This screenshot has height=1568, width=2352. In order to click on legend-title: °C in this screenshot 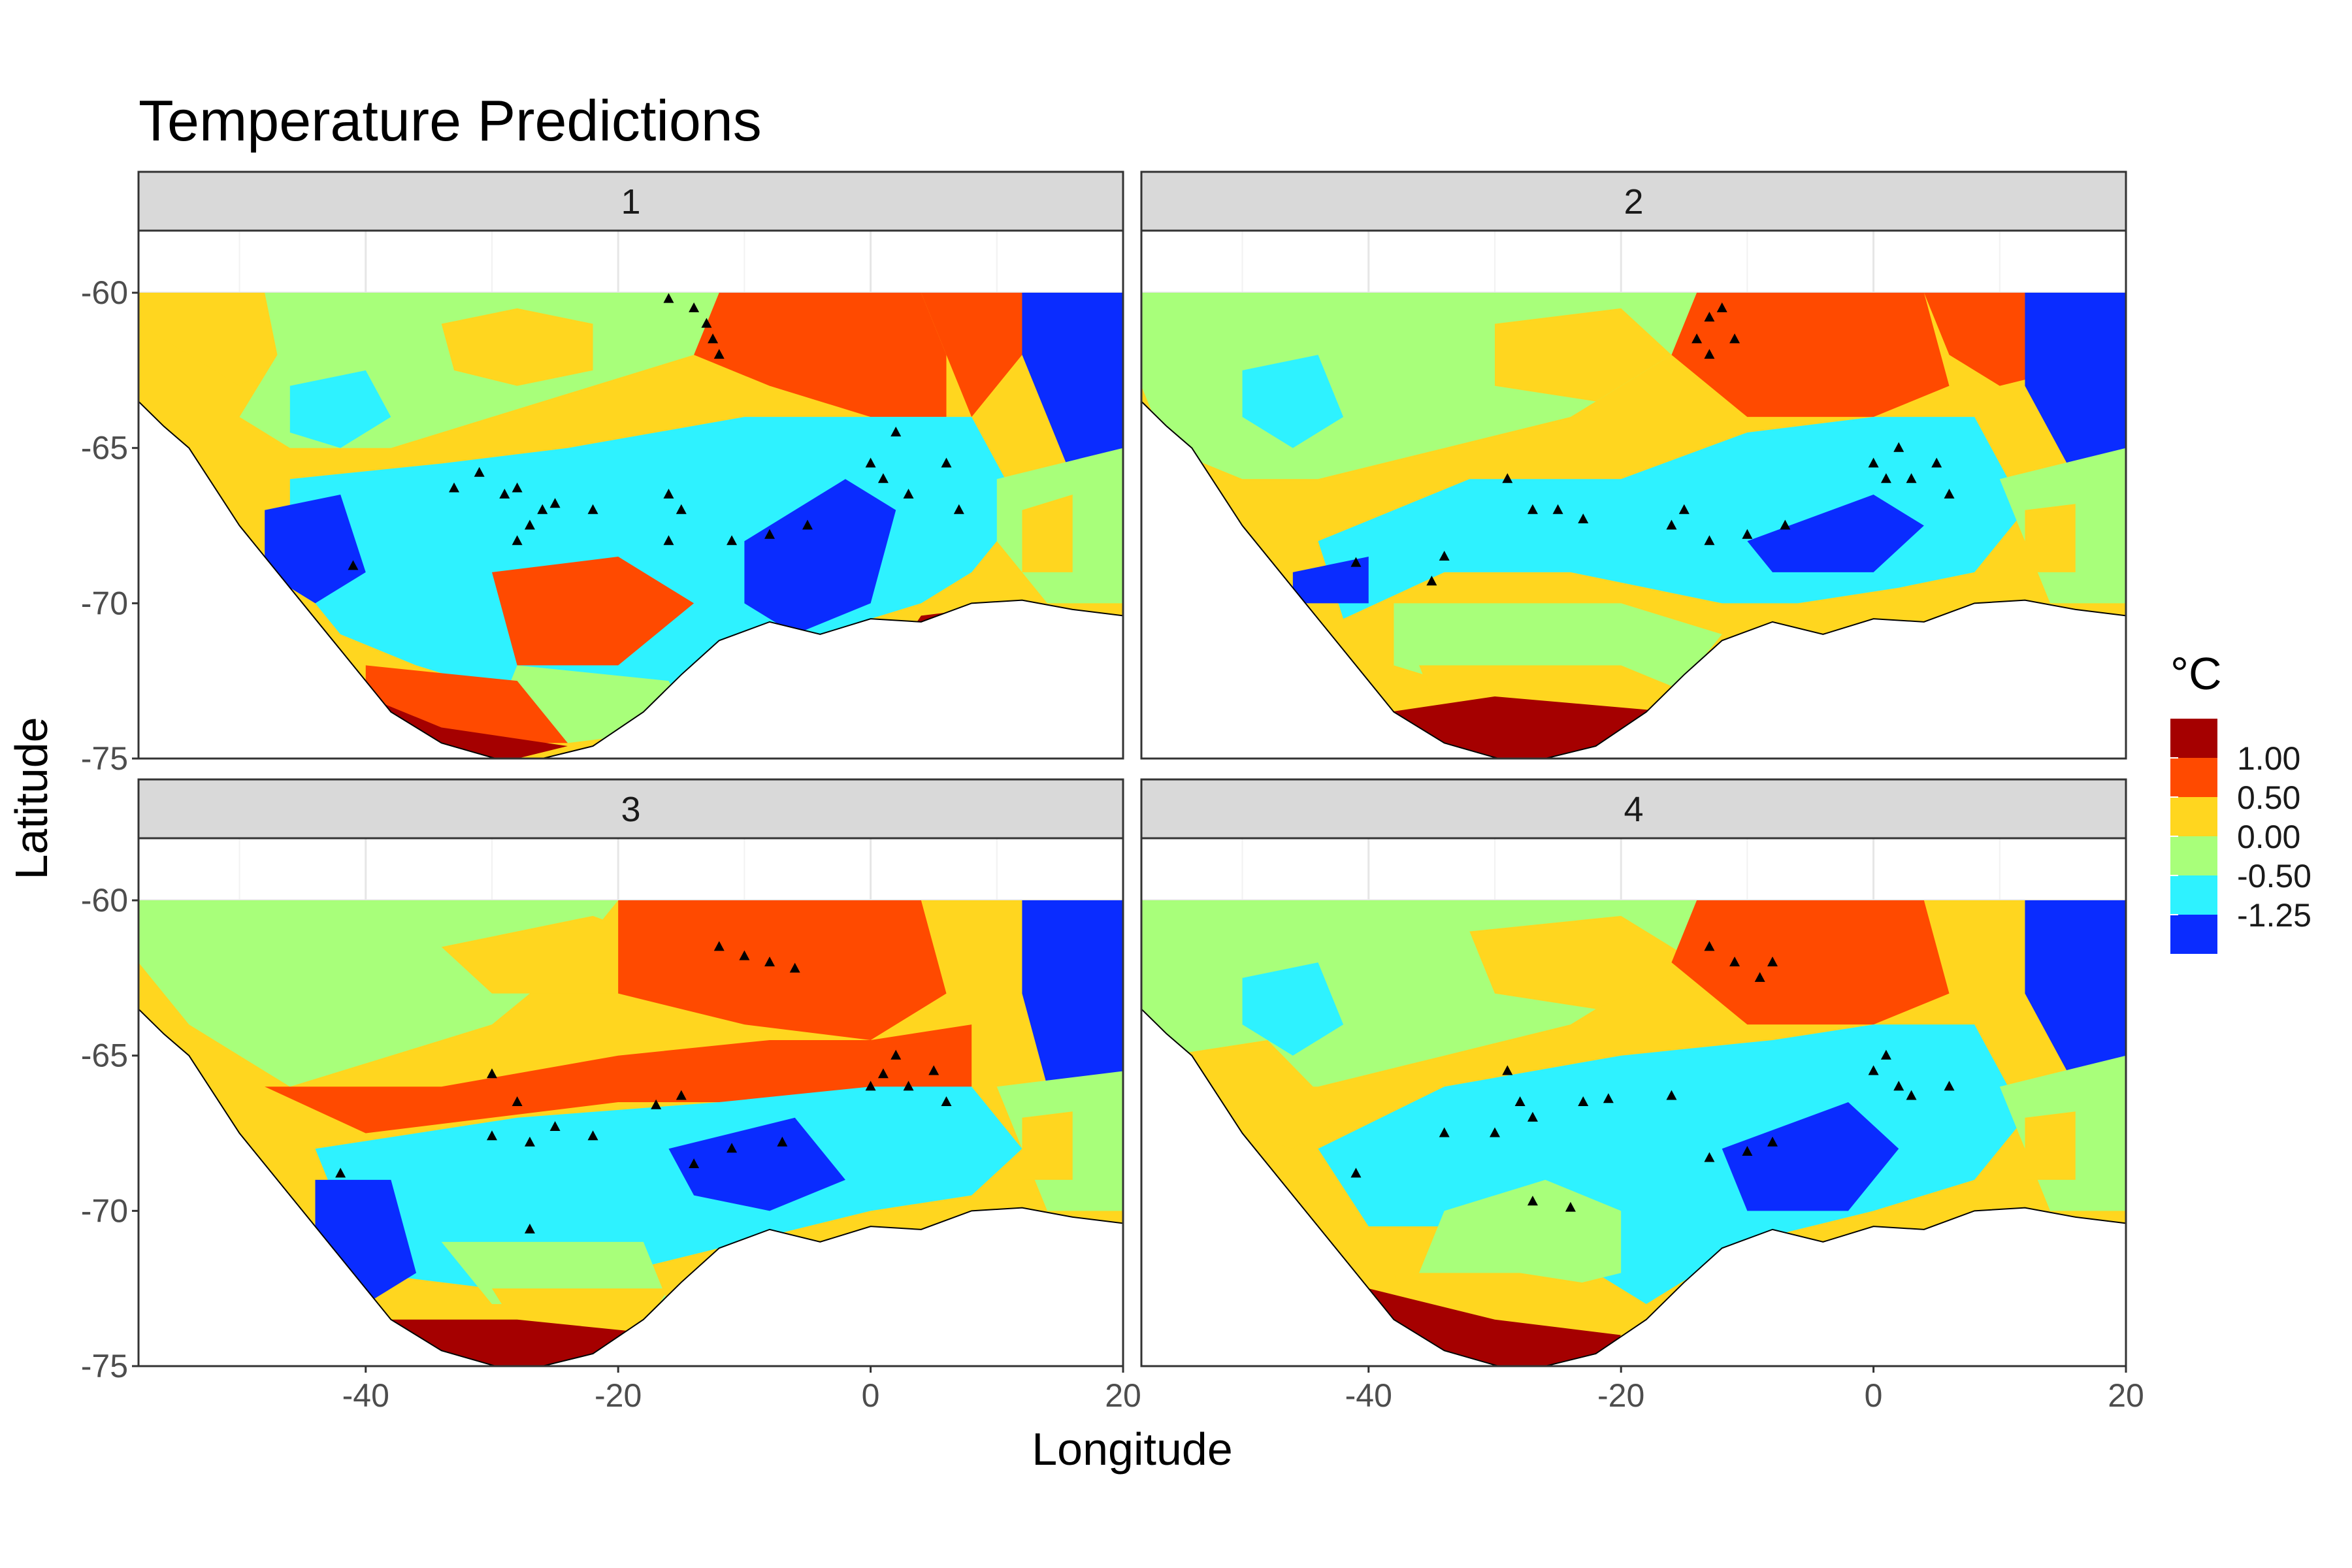, I will do `click(2196, 673)`.